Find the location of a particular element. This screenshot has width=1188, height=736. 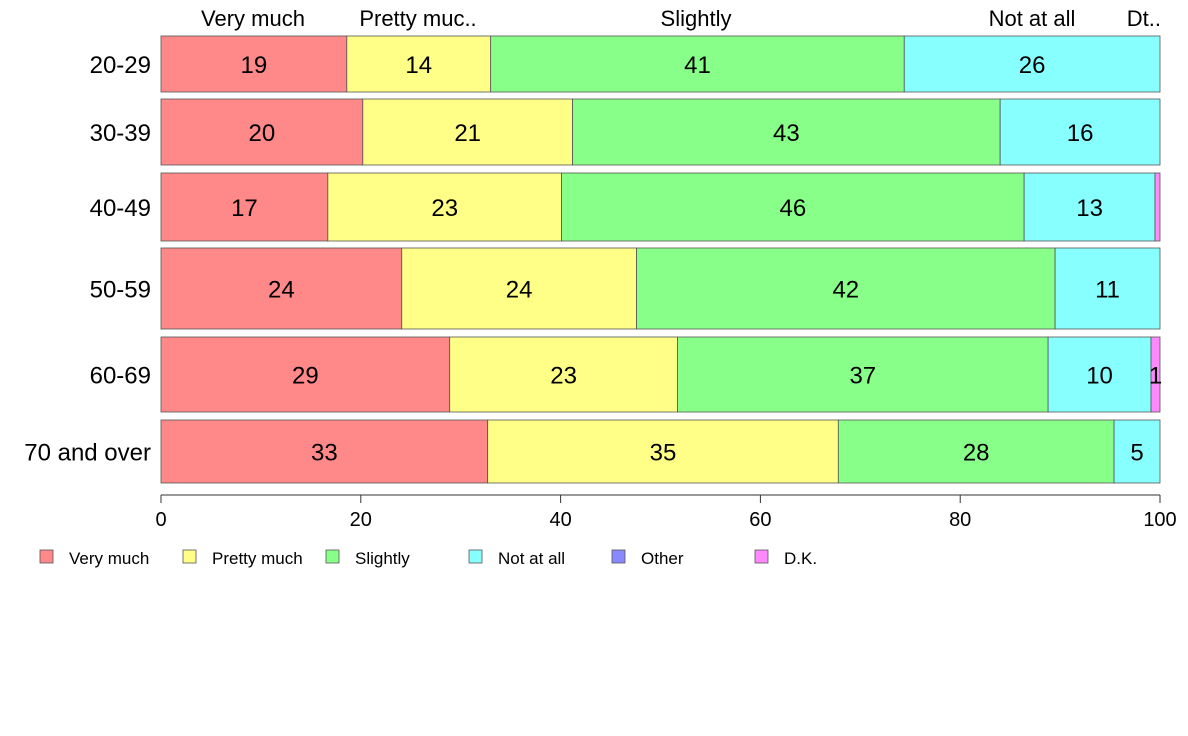

data-label: 11 is located at coordinates (1107, 290).